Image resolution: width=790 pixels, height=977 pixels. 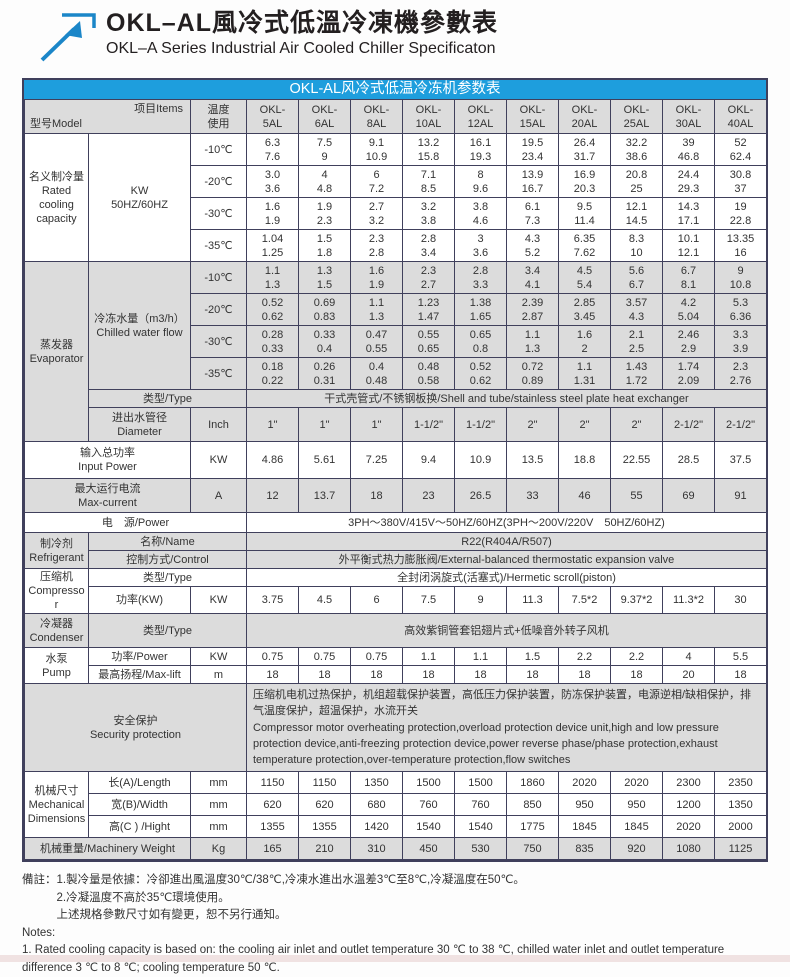 I want to click on unit-rated-cooling: KW 50HZ/60HZ, so click(x=139, y=197).